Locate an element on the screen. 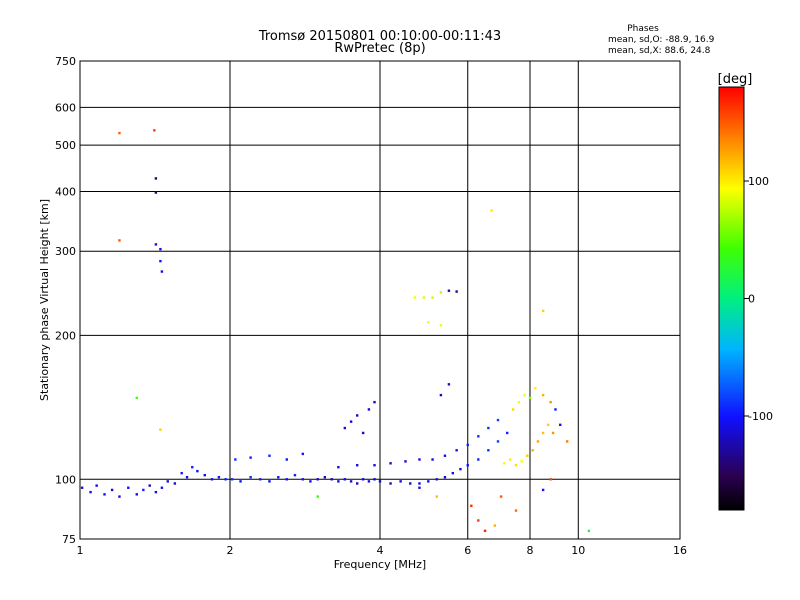 This screenshot has width=800, height=600. colorbar: [deg] 100 0 -100 is located at coordinates (745, 291).